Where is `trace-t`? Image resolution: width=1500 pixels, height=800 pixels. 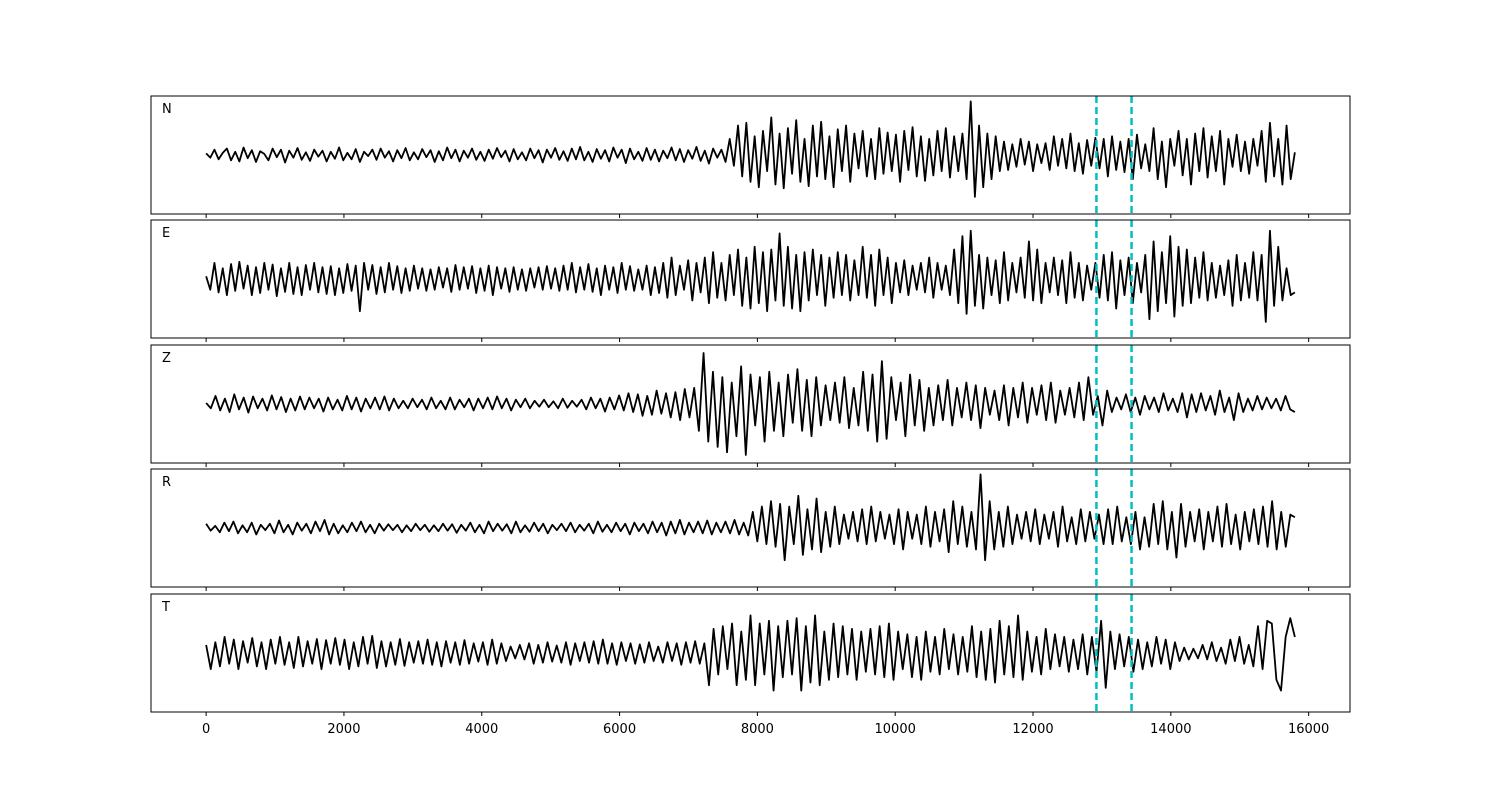
trace-t is located at coordinates (750, 653).